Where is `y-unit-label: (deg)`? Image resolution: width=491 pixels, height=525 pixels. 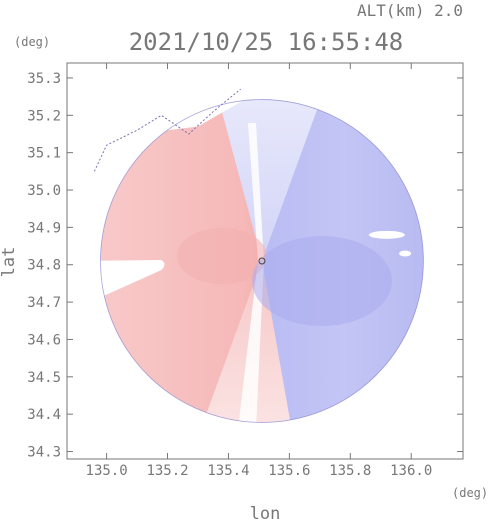 y-unit-label: (deg) is located at coordinates (32, 42).